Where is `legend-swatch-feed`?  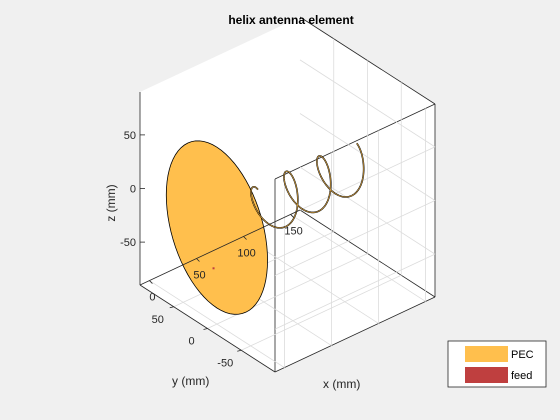 legend-swatch-feed is located at coordinates (486, 375).